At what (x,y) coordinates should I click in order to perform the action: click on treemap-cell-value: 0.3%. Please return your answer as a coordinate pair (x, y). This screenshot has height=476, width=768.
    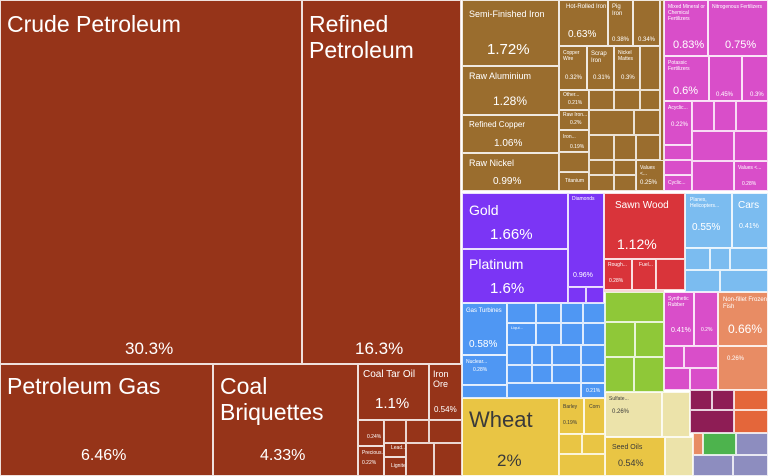
    Looking at the image, I should click on (628, 78).